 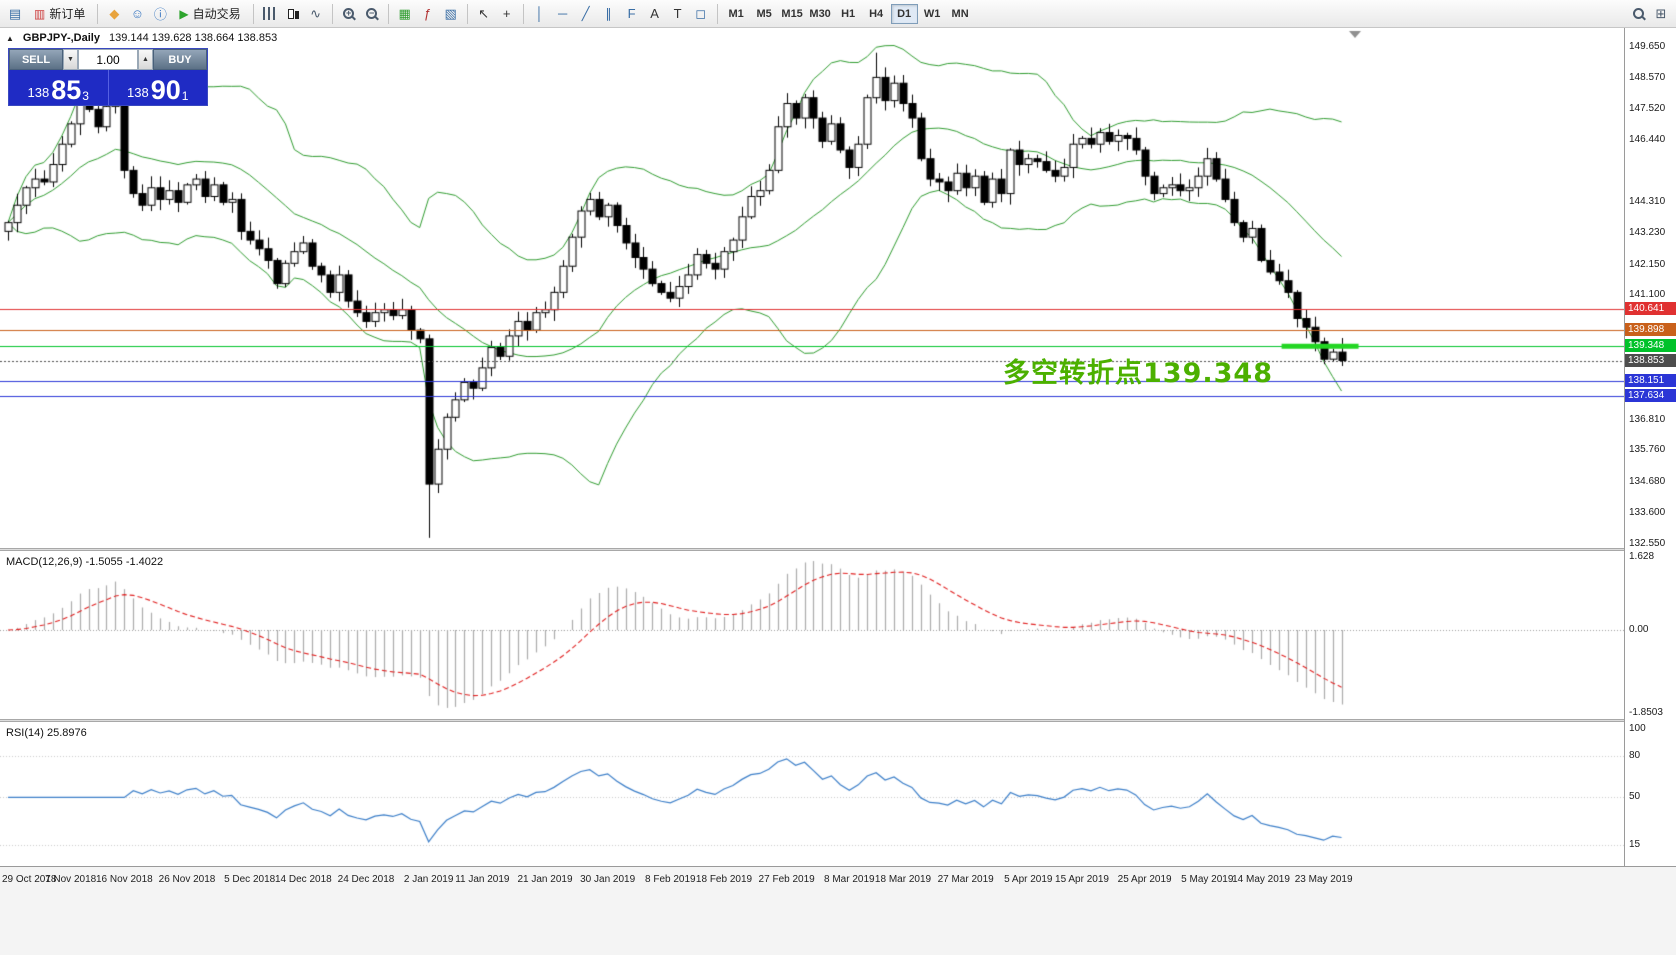 What do you see at coordinates (1635, 756) in the screenshot?
I see `rsi-tick-label: 80` at bounding box center [1635, 756].